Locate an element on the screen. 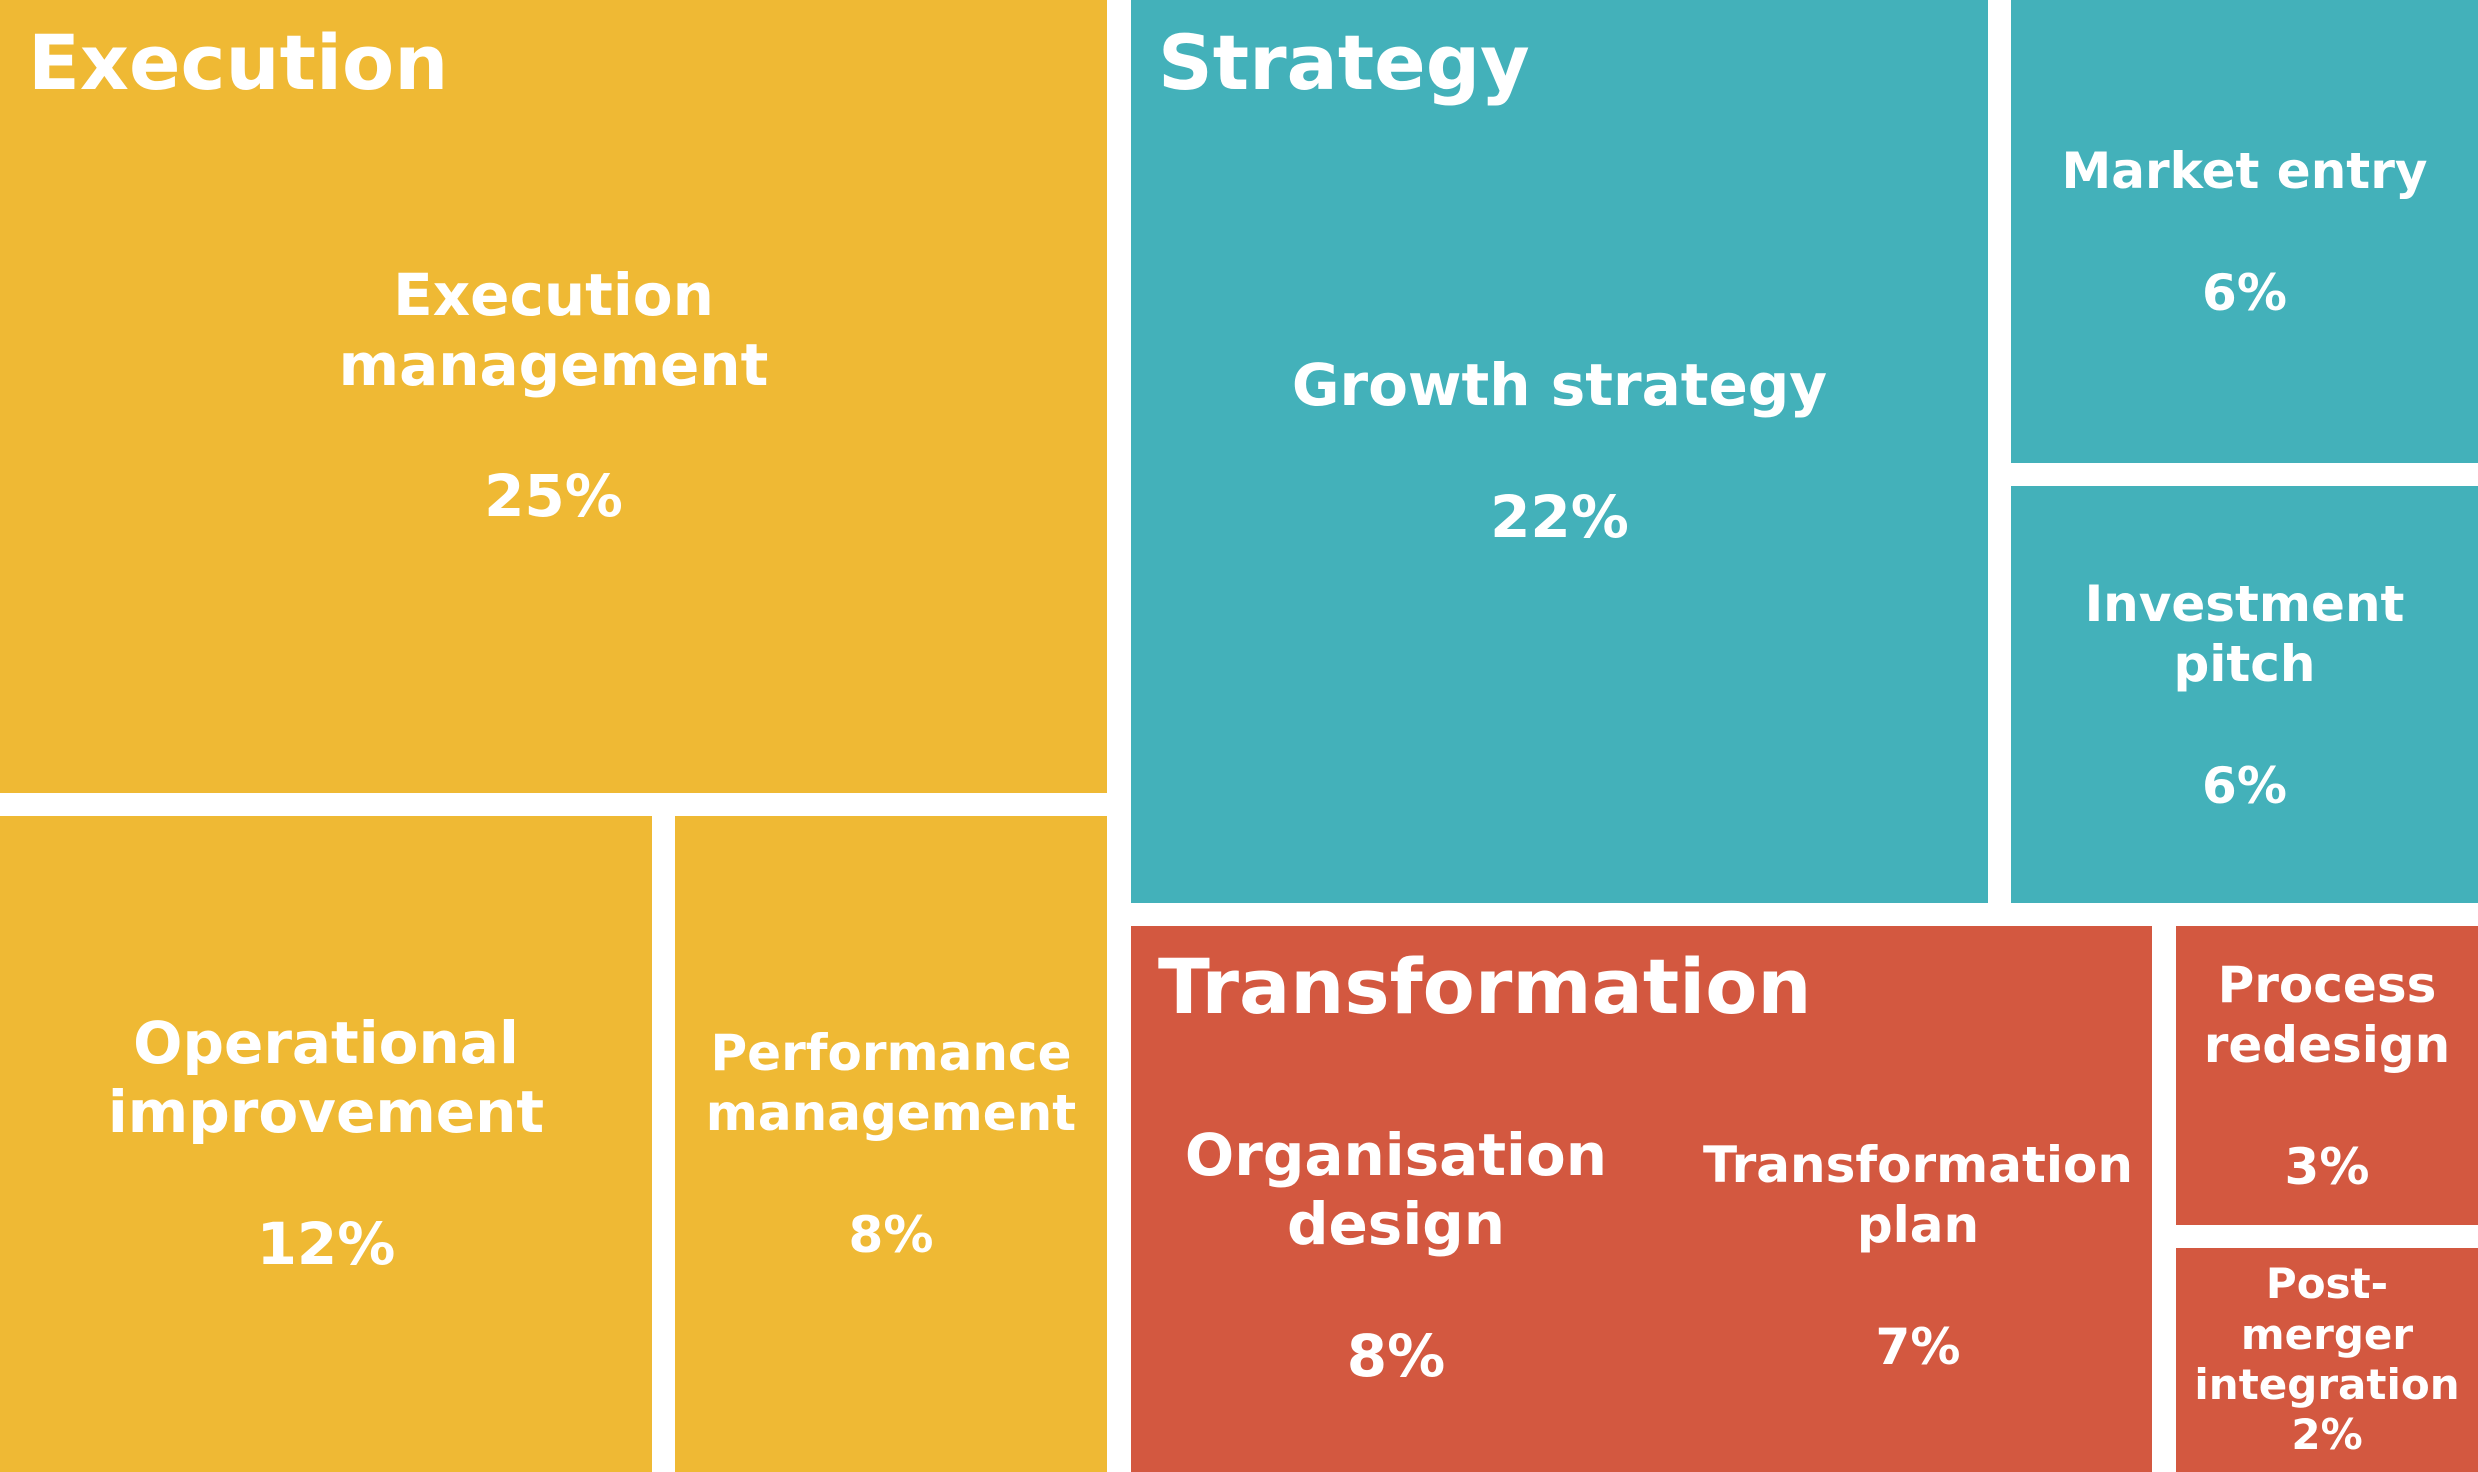  tile-value-label: 3% is located at coordinates (2327, 1166).